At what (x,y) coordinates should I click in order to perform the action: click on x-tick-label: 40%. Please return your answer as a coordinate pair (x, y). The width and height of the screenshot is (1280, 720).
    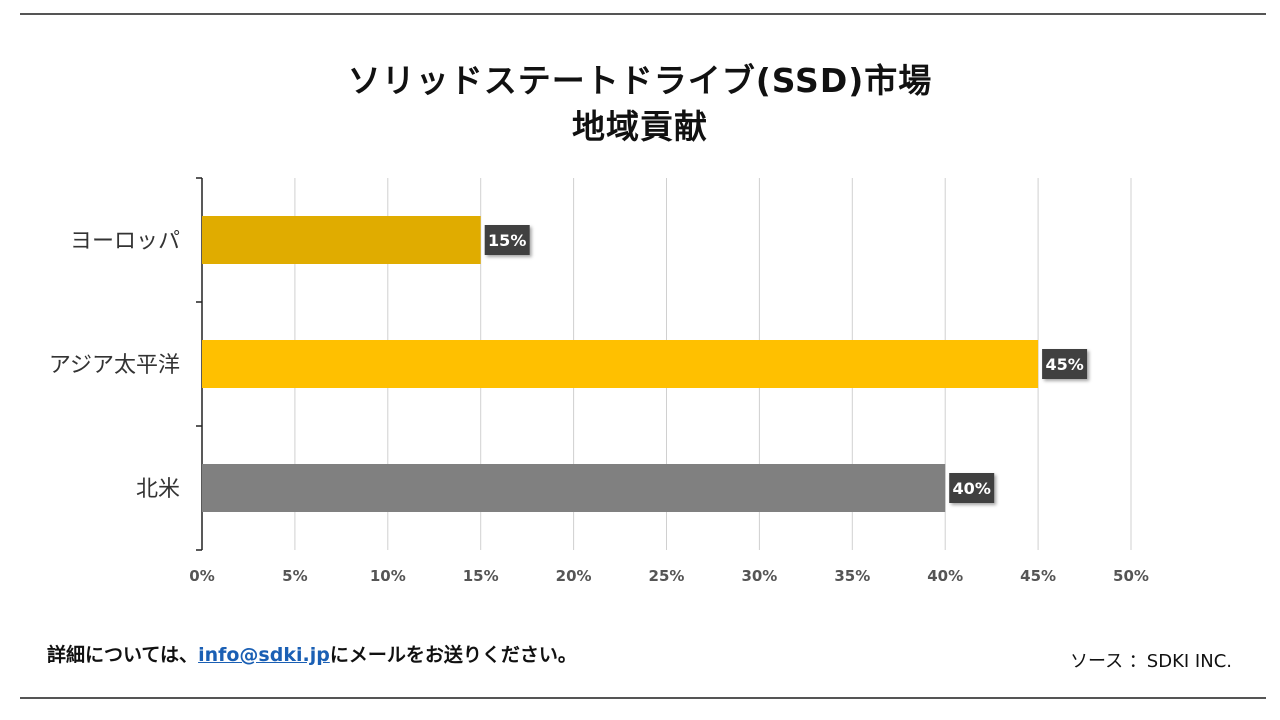
    Looking at the image, I should click on (945, 576).